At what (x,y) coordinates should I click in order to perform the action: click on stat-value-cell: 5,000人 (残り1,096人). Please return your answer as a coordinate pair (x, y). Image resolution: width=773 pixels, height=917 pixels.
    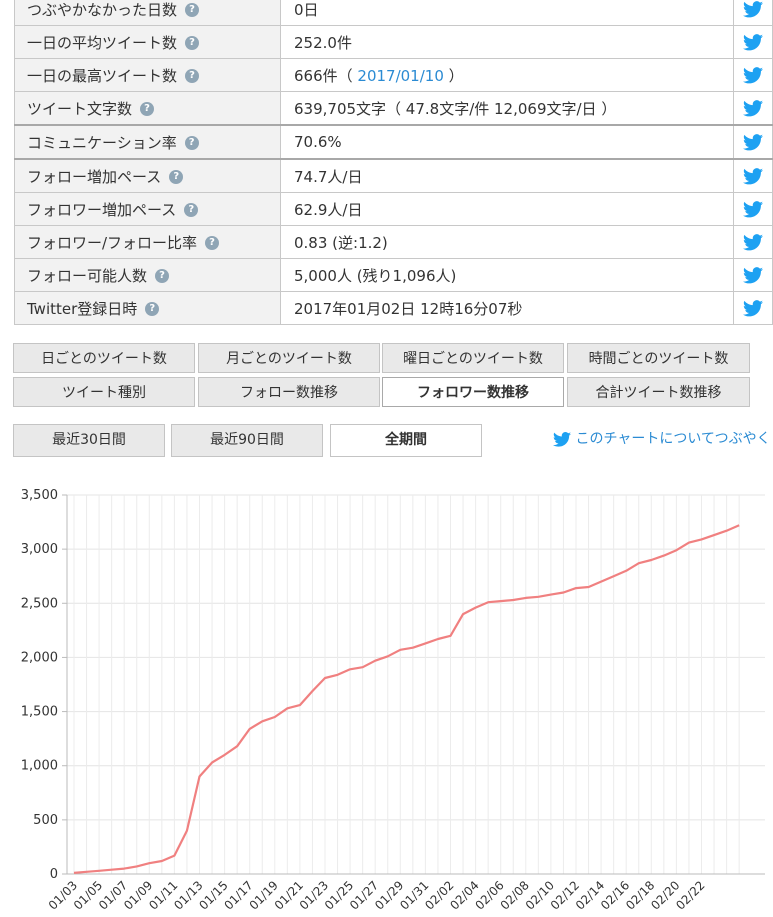
    Looking at the image, I should click on (507, 275).